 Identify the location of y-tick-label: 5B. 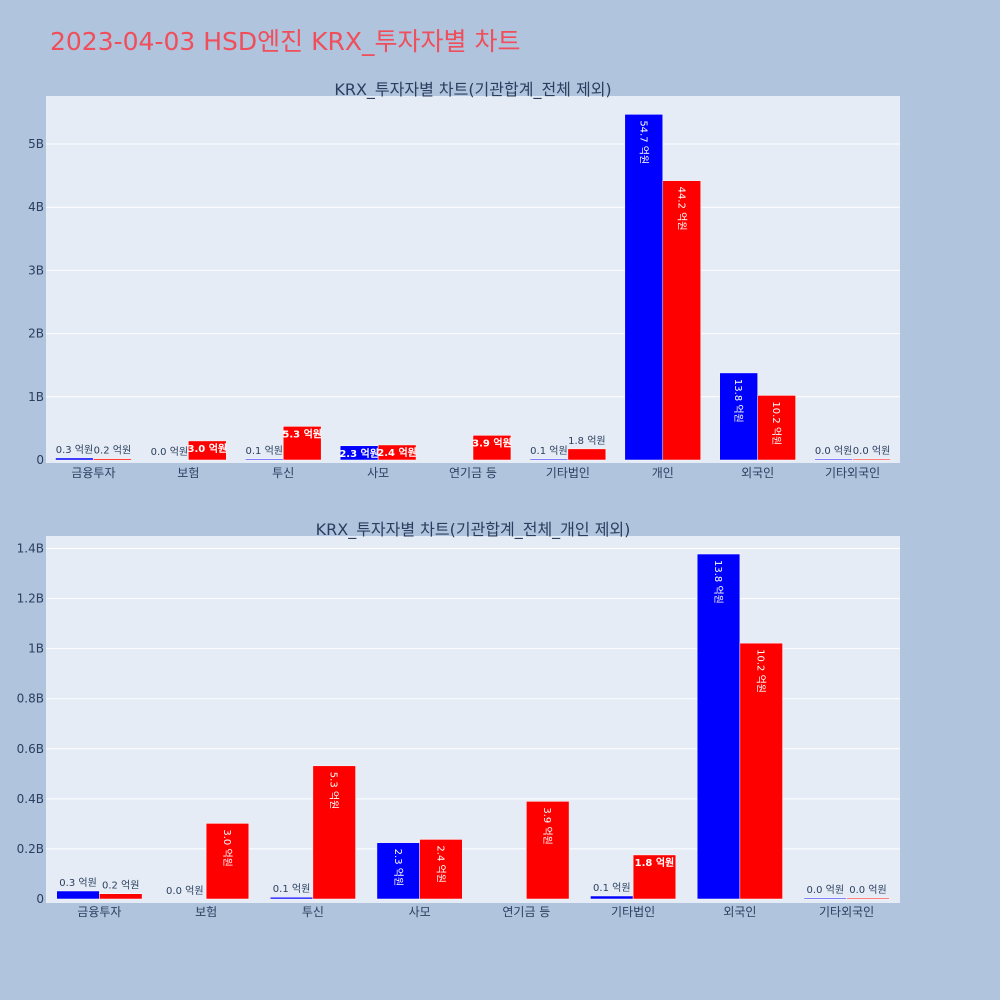
(36, 144).